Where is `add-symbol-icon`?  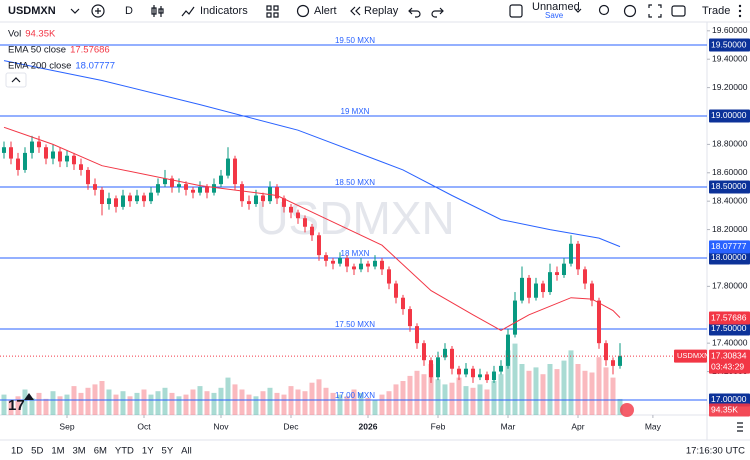 add-symbol-icon is located at coordinates (98, 11).